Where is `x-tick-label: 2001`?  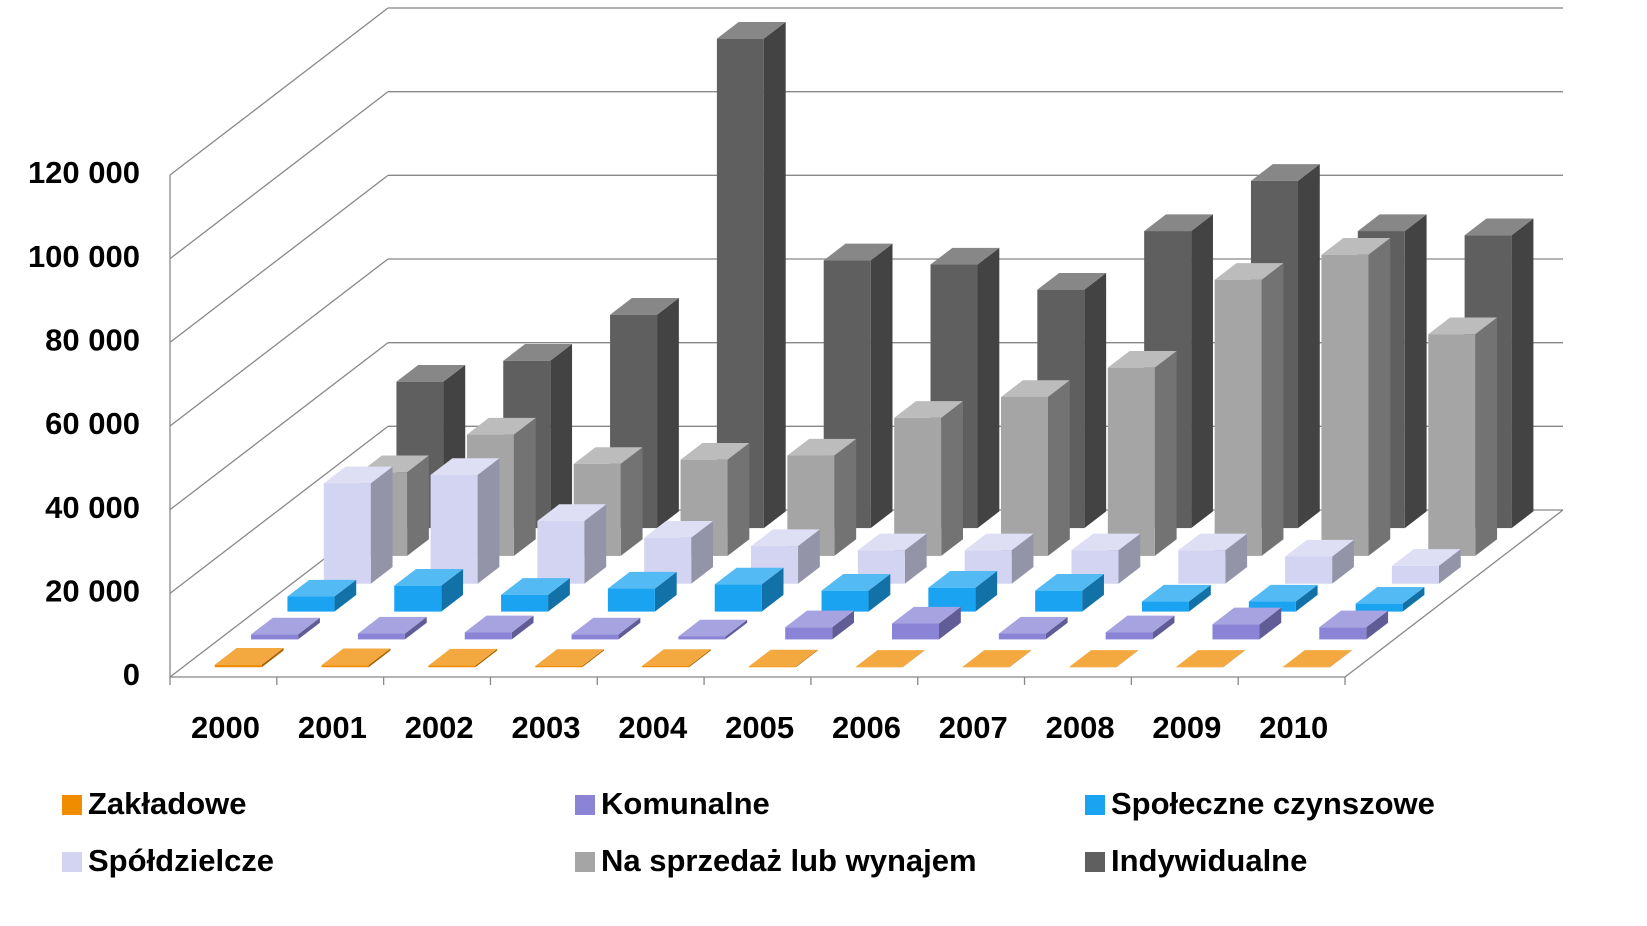
x-tick-label: 2001 is located at coordinates (332, 727).